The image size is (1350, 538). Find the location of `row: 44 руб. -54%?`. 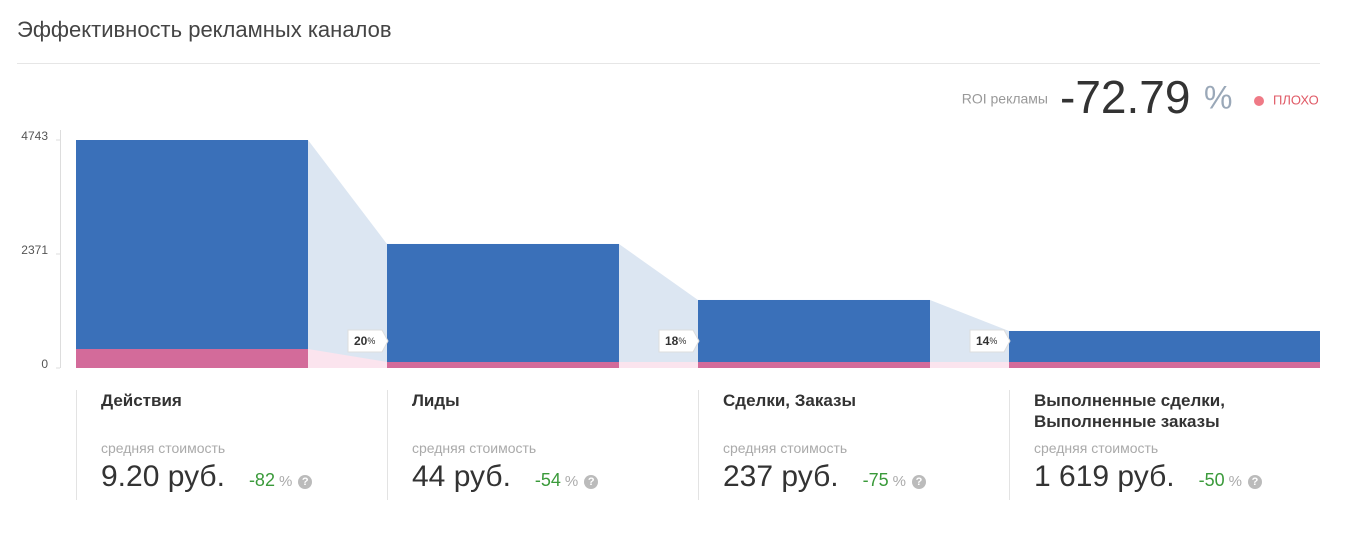

row: 44 руб. -54%? is located at coordinates (539, 477).